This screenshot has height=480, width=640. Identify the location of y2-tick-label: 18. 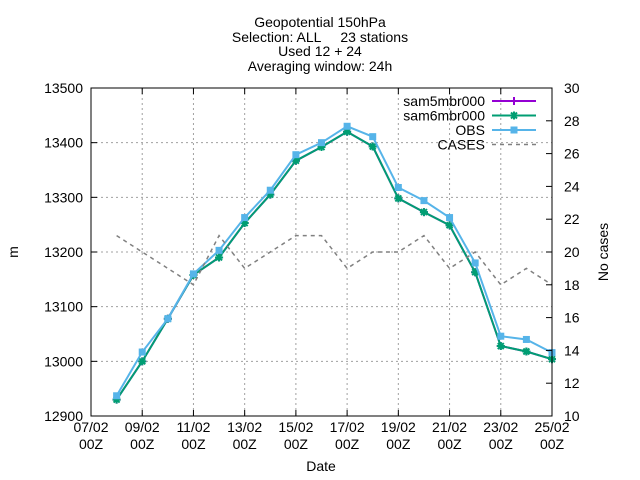
(572, 285).